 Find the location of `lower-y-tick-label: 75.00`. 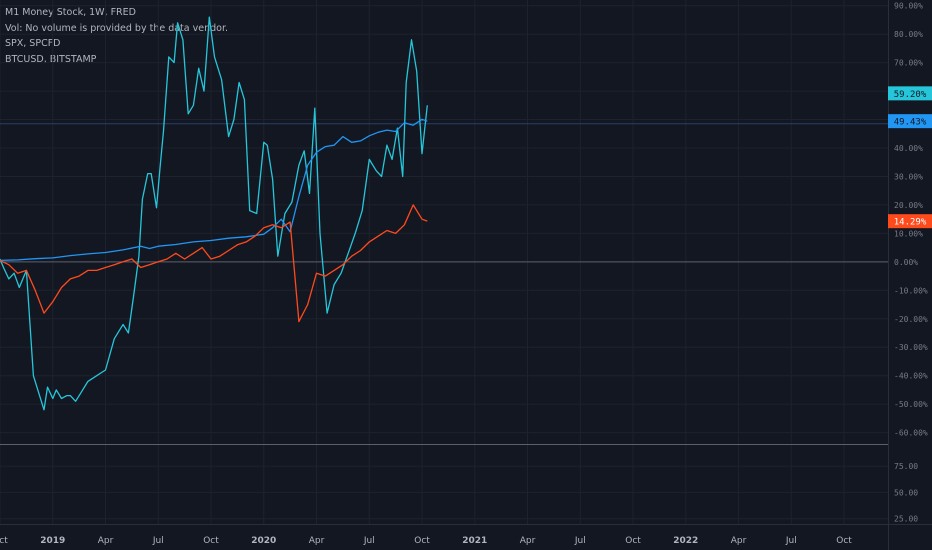

lower-y-tick-label: 75.00 is located at coordinates (906, 466).